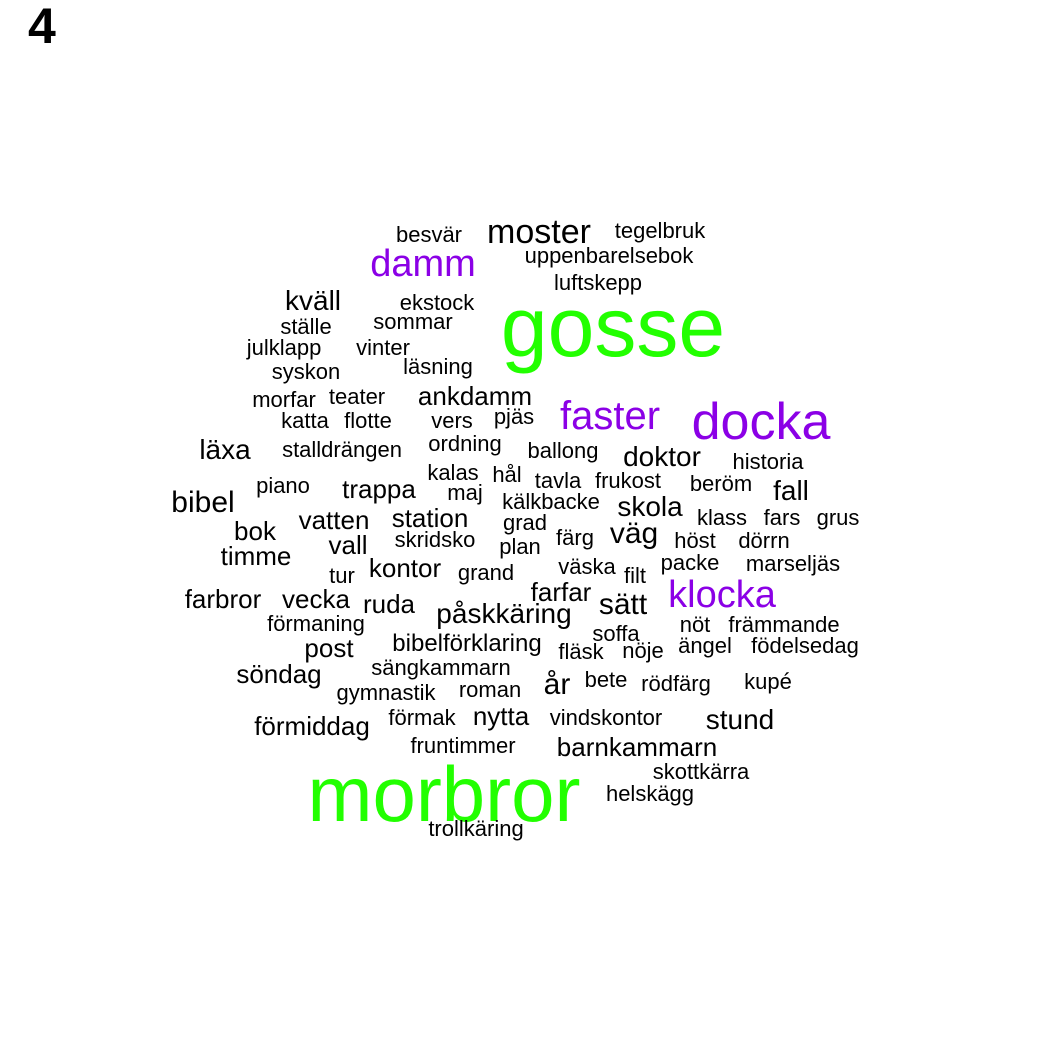 This screenshot has height=1050, width=1050. What do you see at coordinates (609, 255) in the screenshot?
I see `cloud-word: uppenbarelsebok` at bounding box center [609, 255].